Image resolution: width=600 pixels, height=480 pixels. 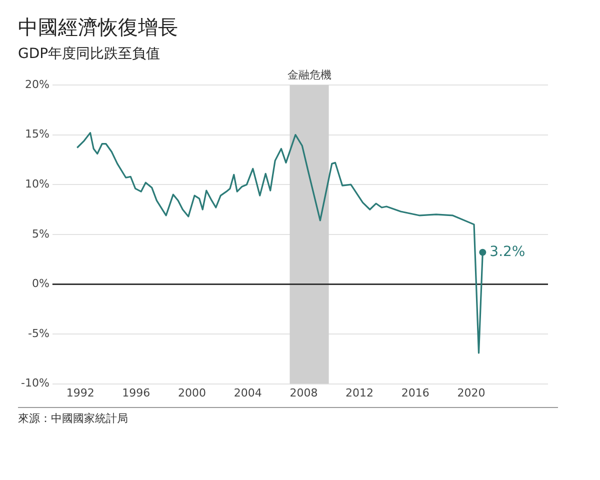 What do you see at coordinates (304, 393) in the screenshot?
I see `x-tick-label: 2008` at bounding box center [304, 393].